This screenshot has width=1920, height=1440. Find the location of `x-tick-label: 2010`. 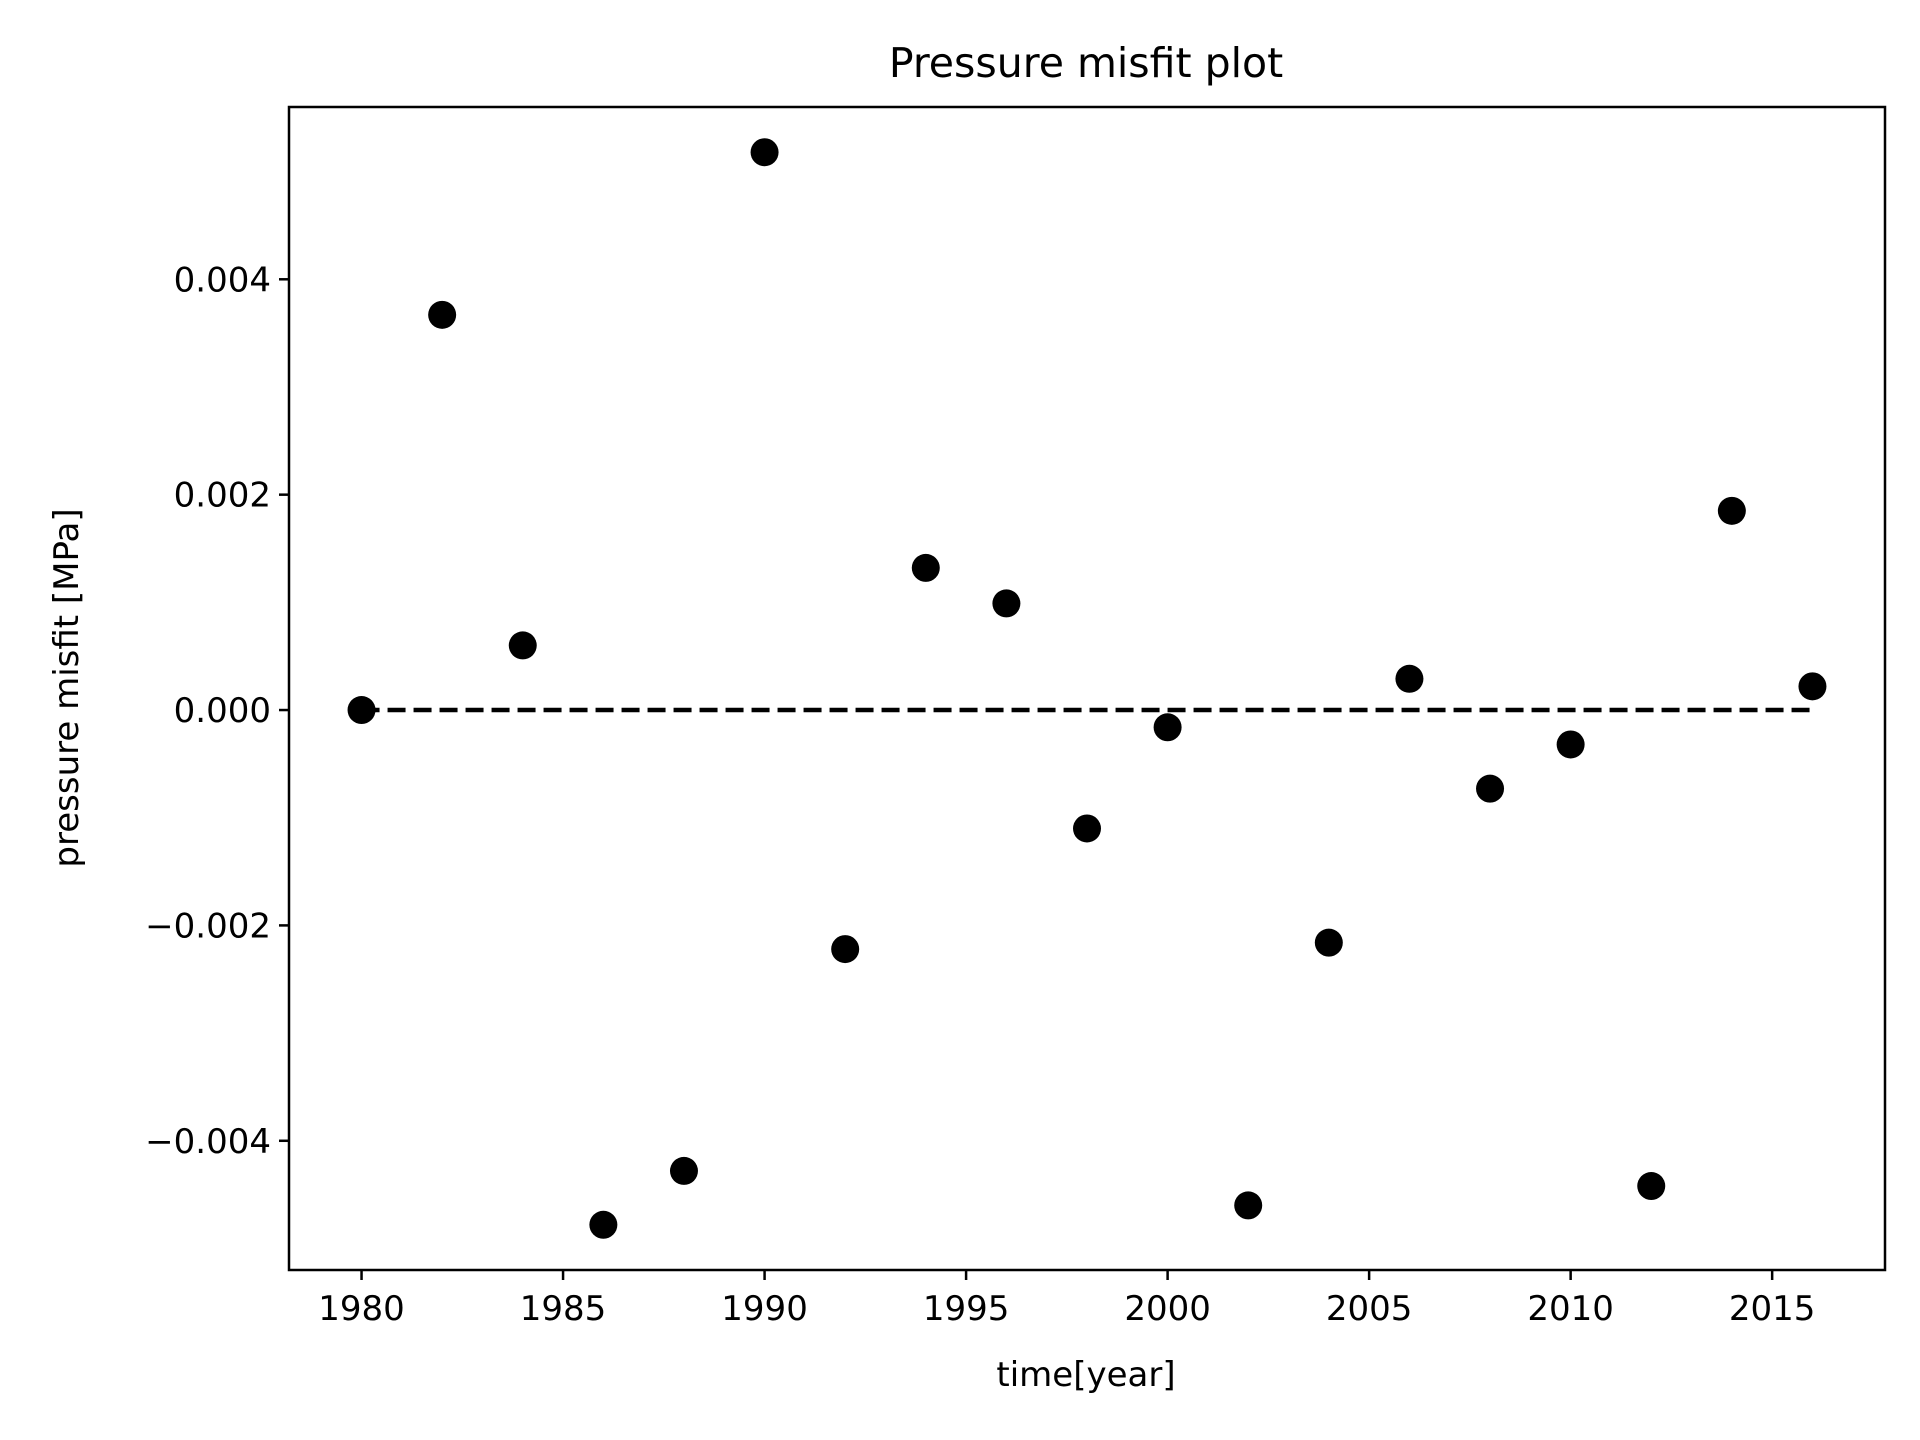

x-tick-label: 2010 is located at coordinates (1570, 1309).